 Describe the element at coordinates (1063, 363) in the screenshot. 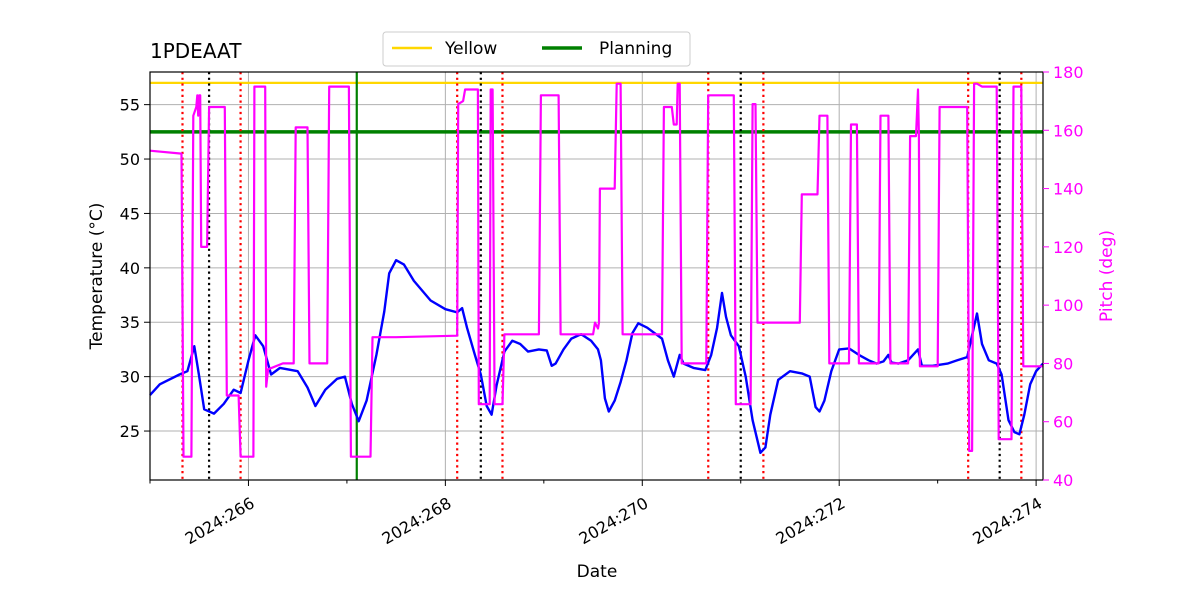

I see `y2-tick-label: 80` at that location.